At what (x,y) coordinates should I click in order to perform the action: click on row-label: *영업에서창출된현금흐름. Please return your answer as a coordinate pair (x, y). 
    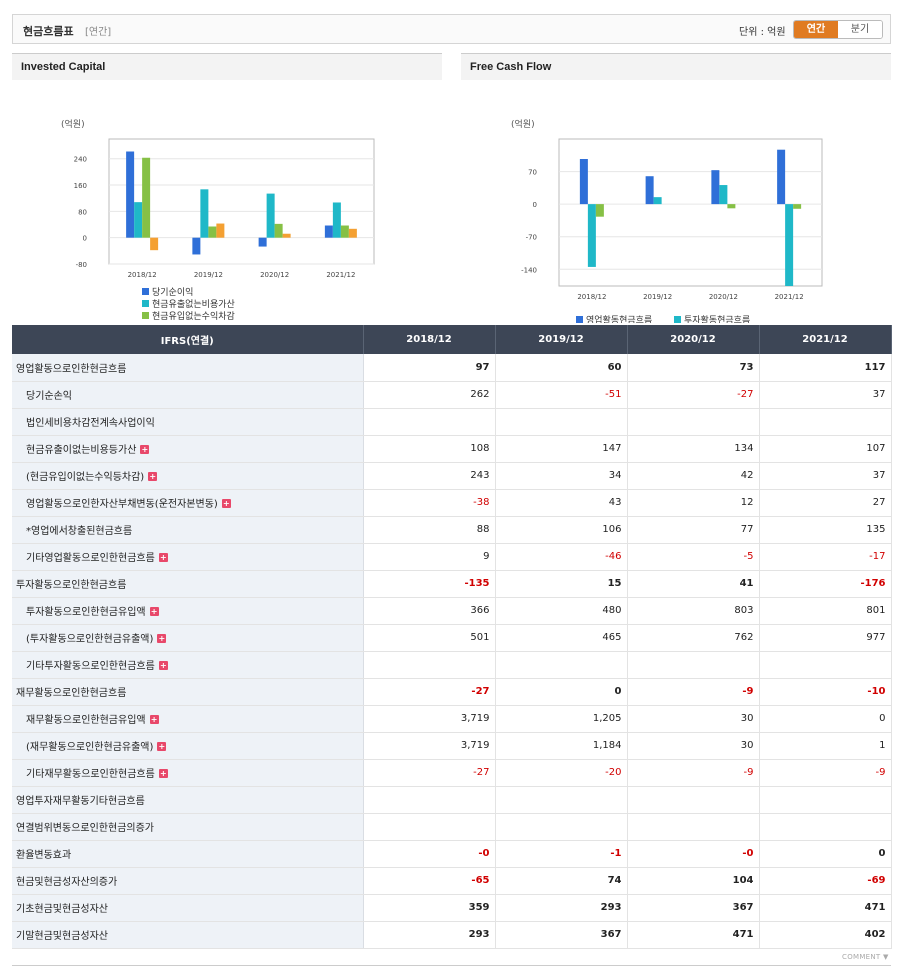
    Looking at the image, I should click on (188, 530).